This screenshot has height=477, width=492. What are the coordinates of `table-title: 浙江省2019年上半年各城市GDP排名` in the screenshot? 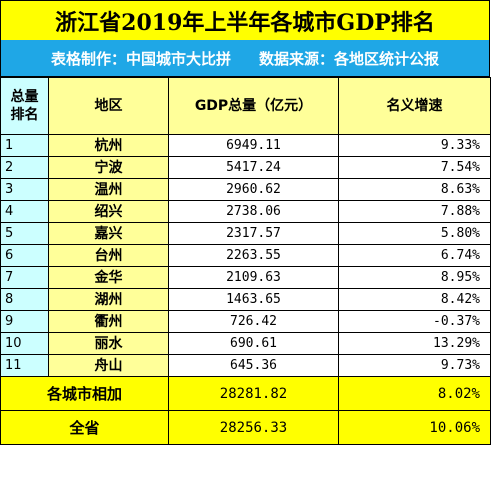 It's located at (245, 20).